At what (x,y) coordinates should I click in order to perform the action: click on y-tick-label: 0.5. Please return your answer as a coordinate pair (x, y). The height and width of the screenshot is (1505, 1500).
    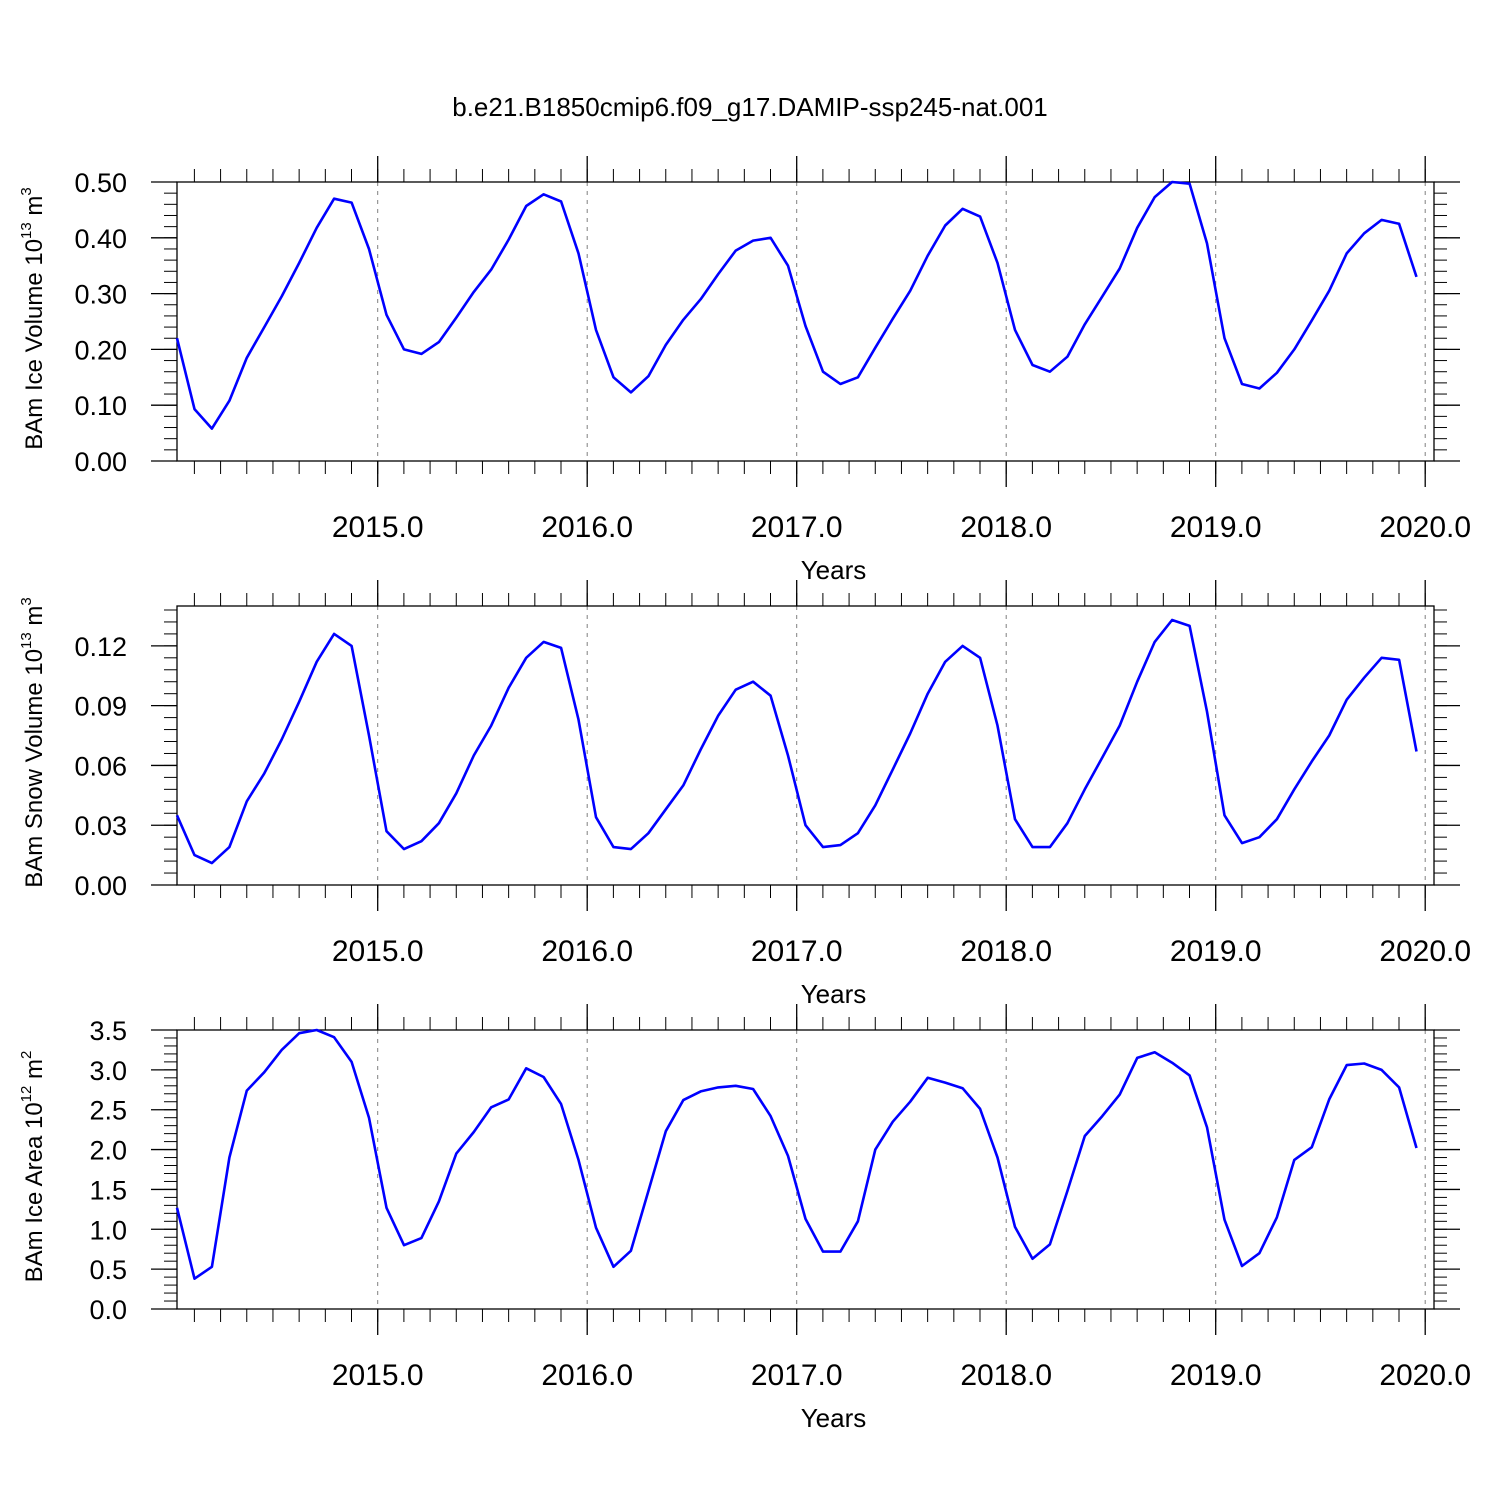
    Looking at the image, I should click on (108, 1270).